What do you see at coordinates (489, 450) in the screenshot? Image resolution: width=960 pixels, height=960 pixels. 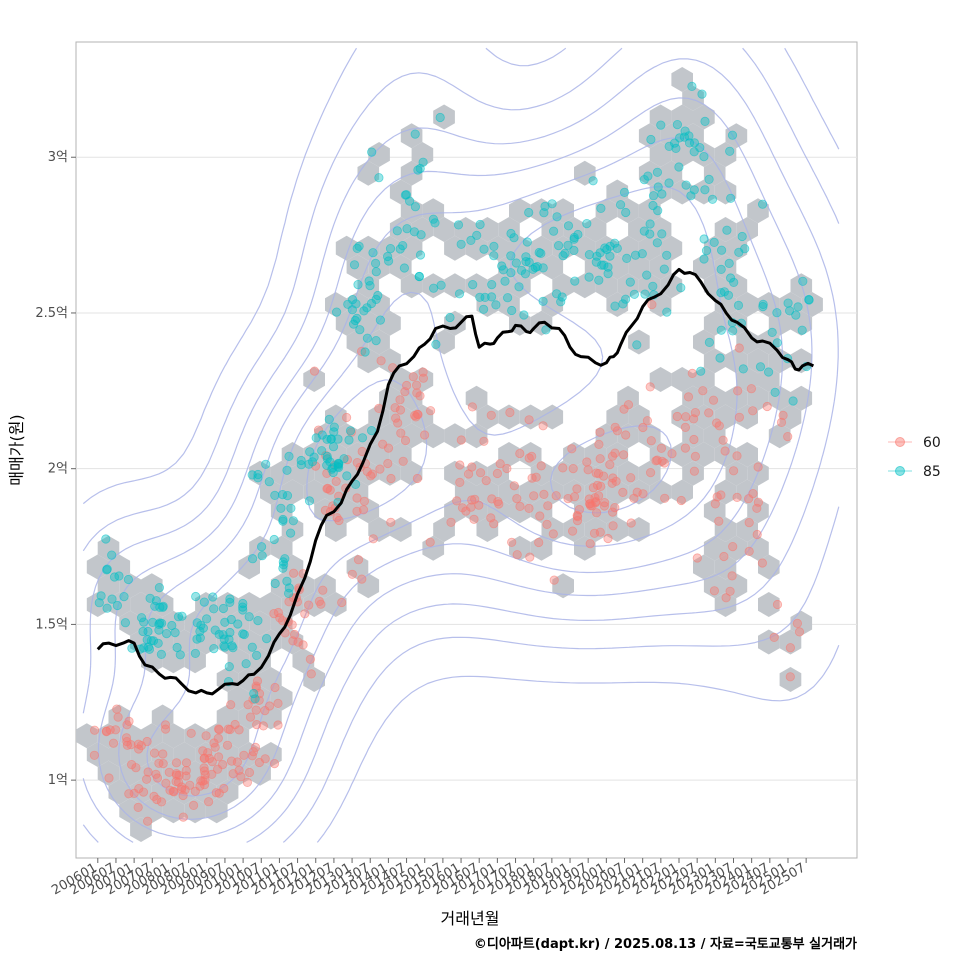 I see `density-contour` at bounding box center [489, 450].